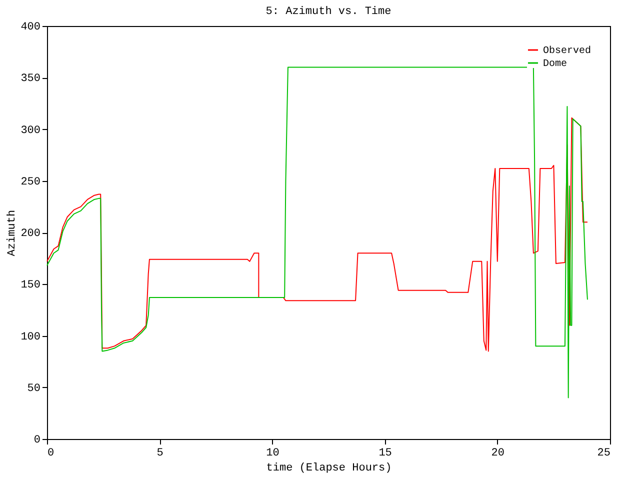  What do you see at coordinates (37, 440) in the screenshot?
I see `y-tick-label: 0` at bounding box center [37, 440].